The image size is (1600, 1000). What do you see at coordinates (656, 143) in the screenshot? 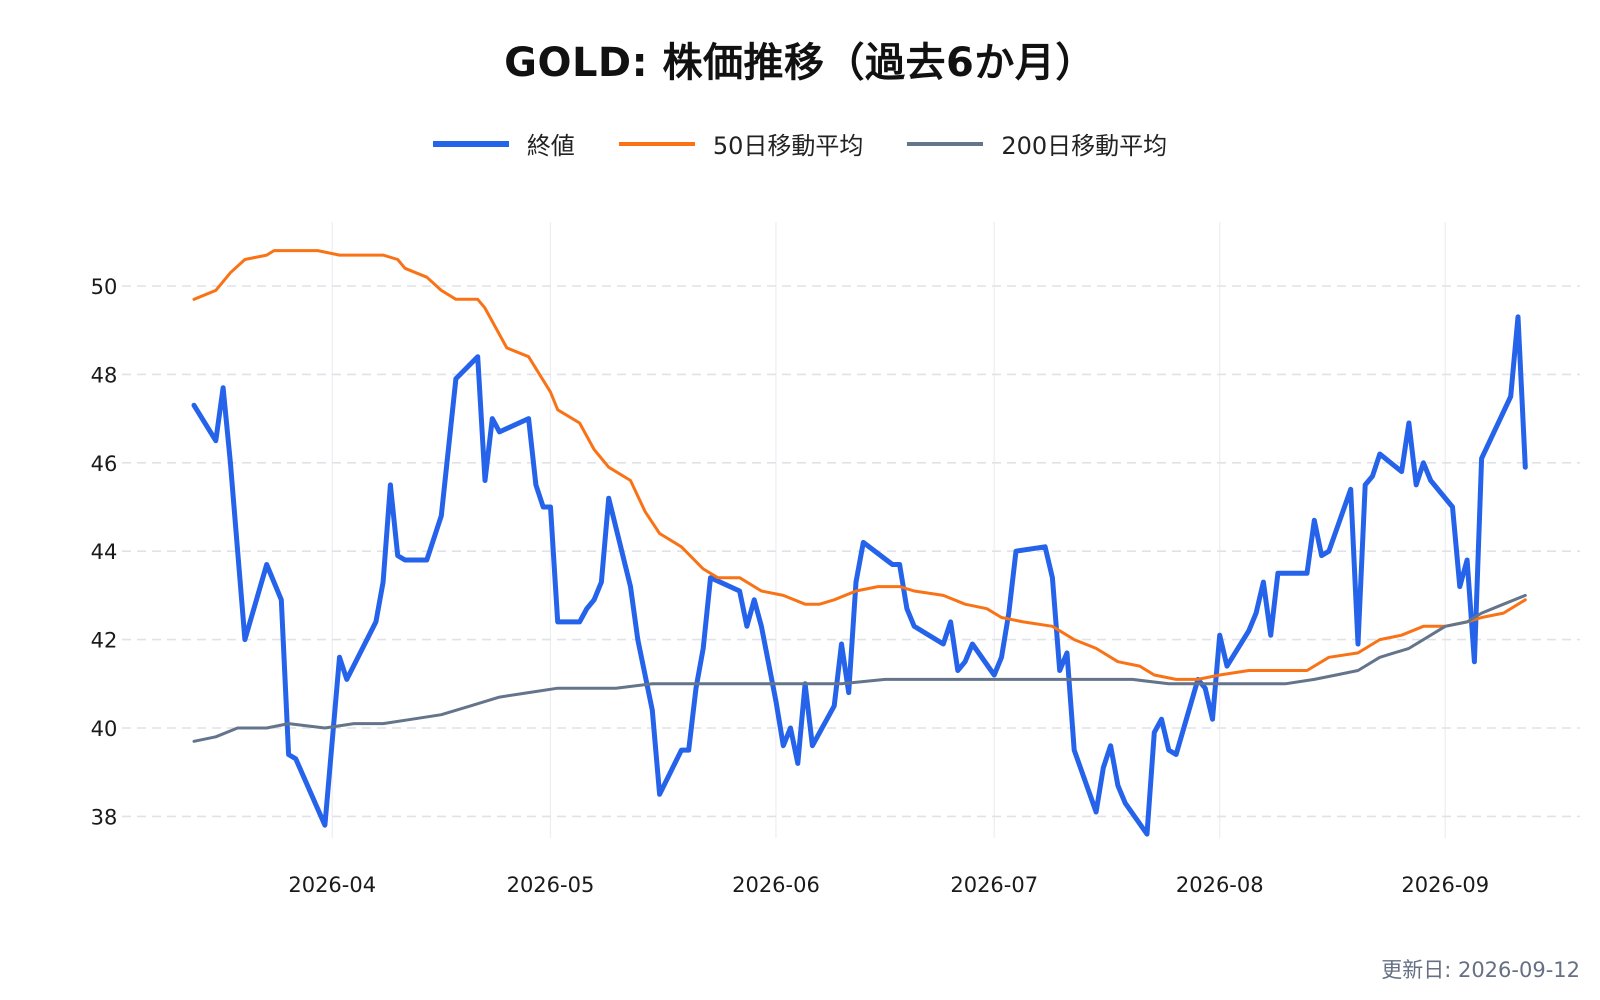
I see `legend-swatch-ma50` at bounding box center [656, 143].